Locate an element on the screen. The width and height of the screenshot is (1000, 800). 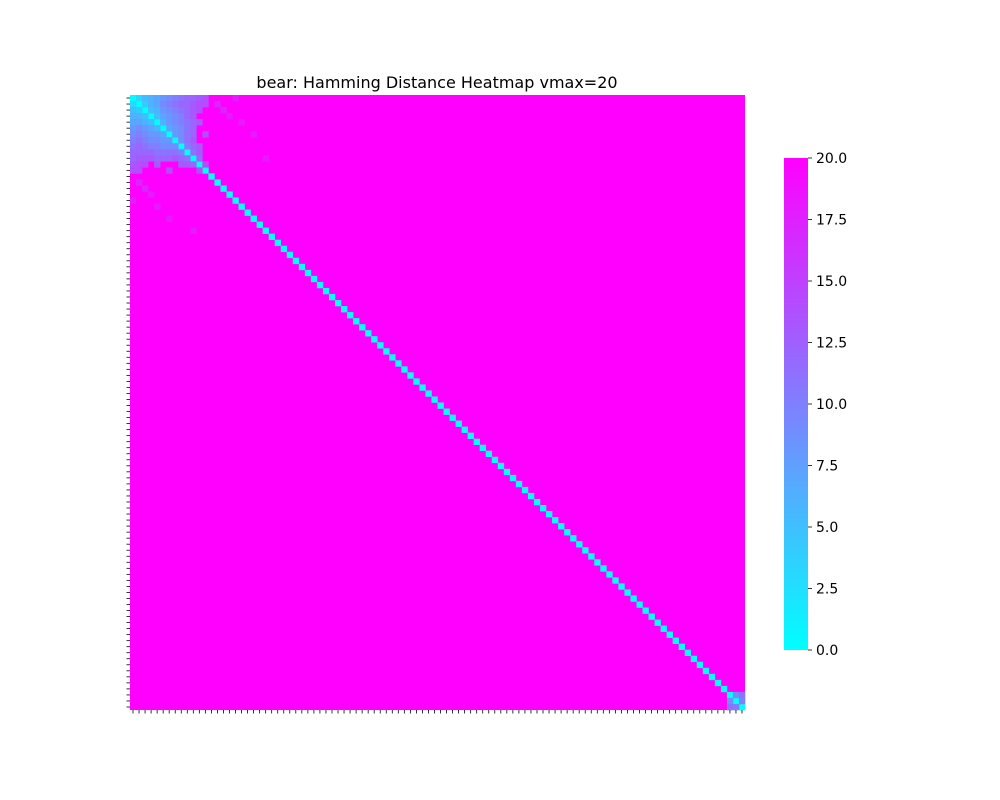
colorbar-tick-label: 2.5 is located at coordinates (827, 590).